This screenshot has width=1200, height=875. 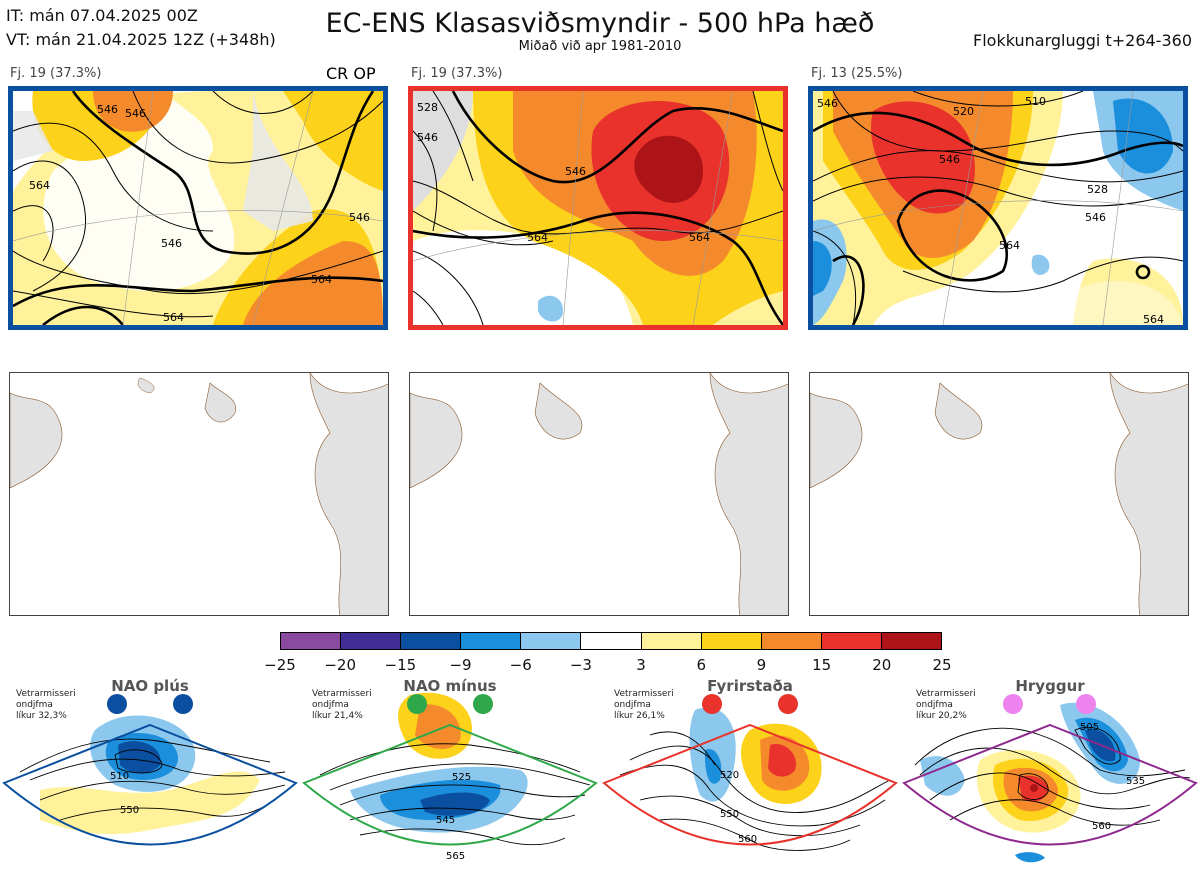 What do you see at coordinates (119, 776) in the screenshot?
I see `r1-contour-label-1: 510` at bounding box center [119, 776].